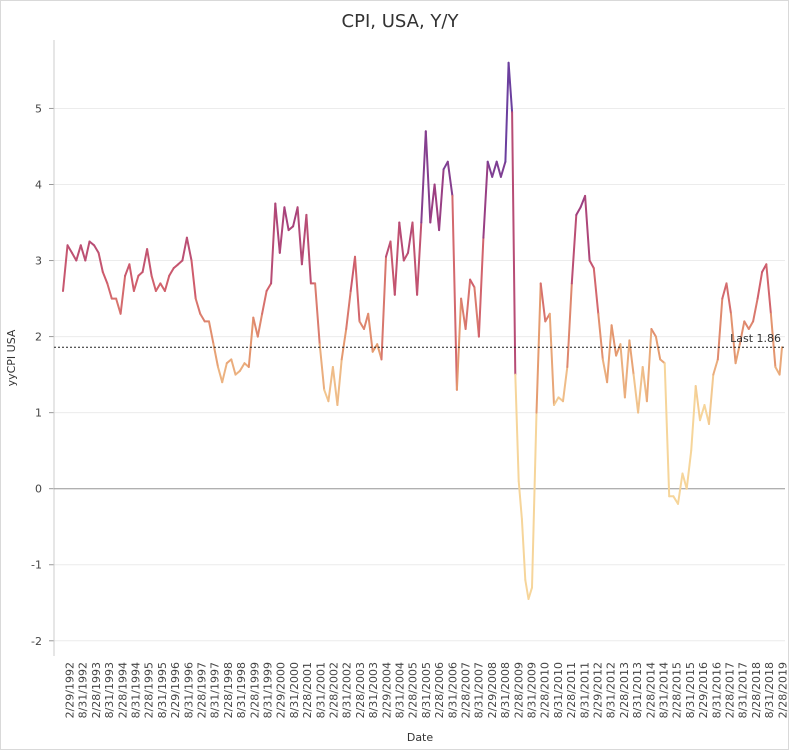 The height and width of the screenshot is (750, 789). What do you see at coordinates (690, 690) in the screenshot?
I see `x-tick-label: 8/31/2015` at bounding box center [690, 690].